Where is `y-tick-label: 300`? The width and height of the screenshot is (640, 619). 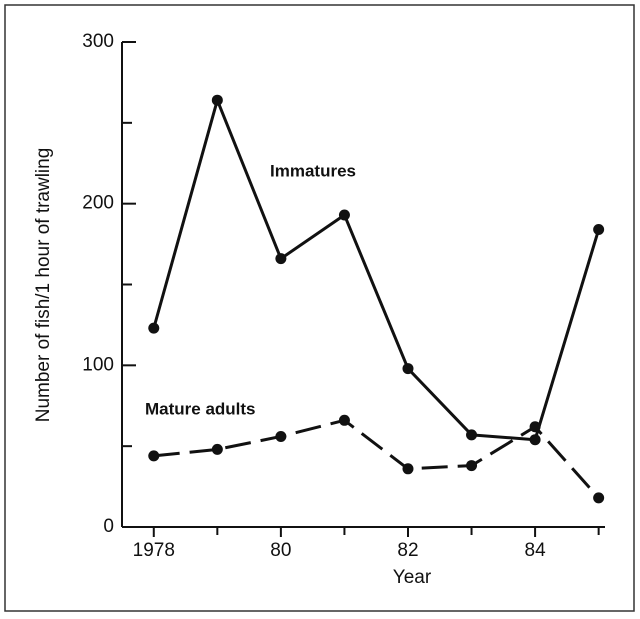 y-tick-label: 300 is located at coordinates (98, 41).